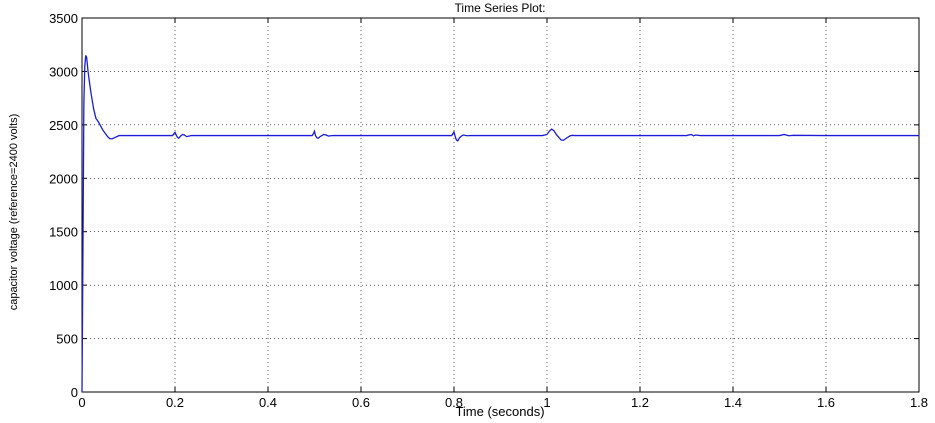  I want to click on x-tick-label: 0.6, so click(361, 402).